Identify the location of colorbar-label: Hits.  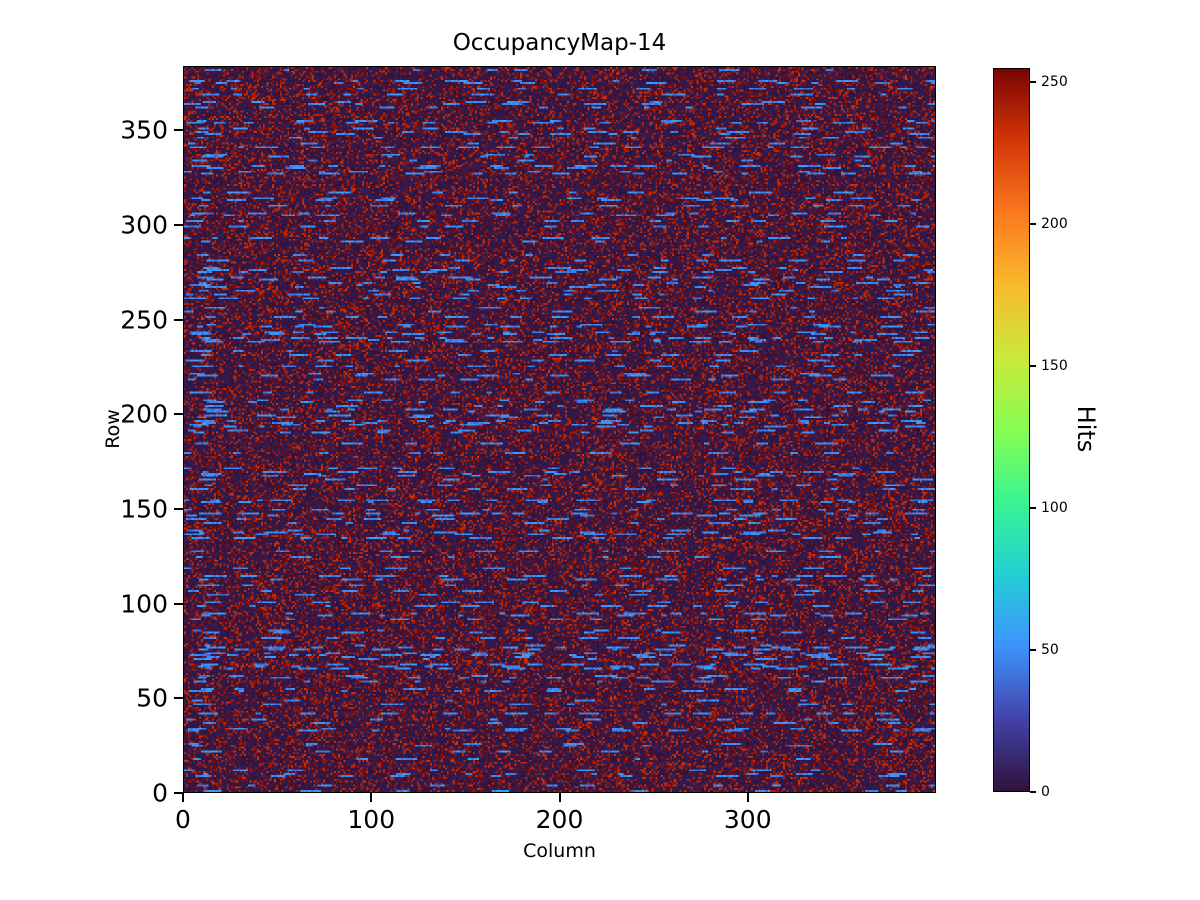
(1086, 429).